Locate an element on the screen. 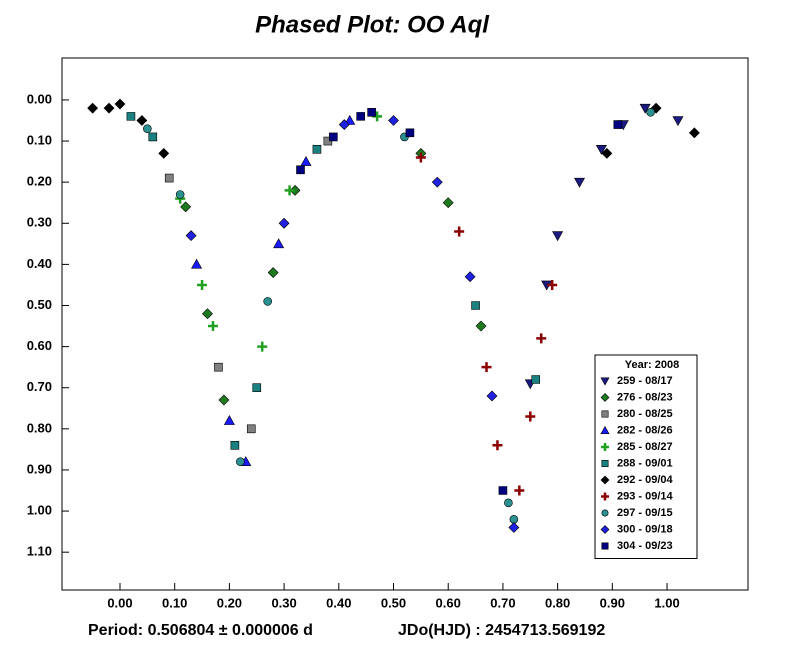  legend-label: 293 - 09/14 is located at coordinates (645, 496).